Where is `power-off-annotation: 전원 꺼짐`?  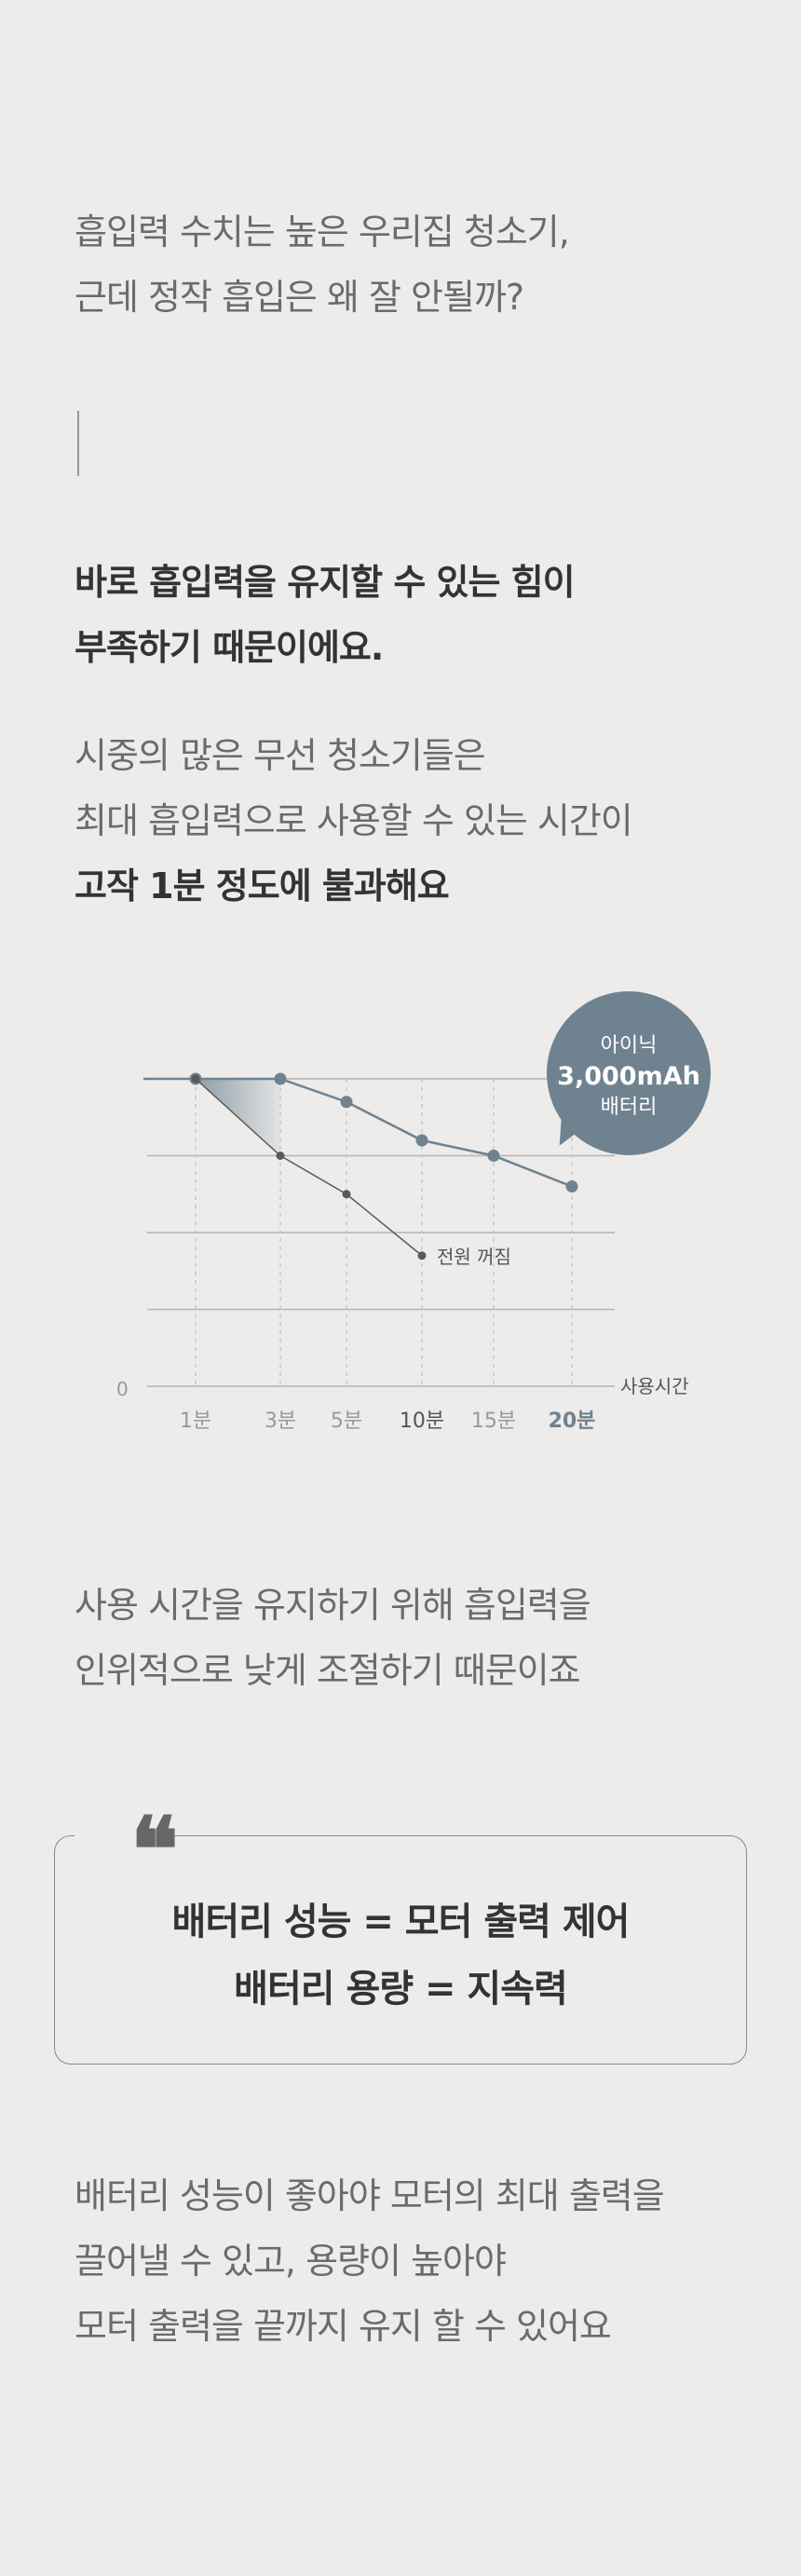 power-off-annotation: 전원 꺼짐 is located at coordinates (474, 1257).